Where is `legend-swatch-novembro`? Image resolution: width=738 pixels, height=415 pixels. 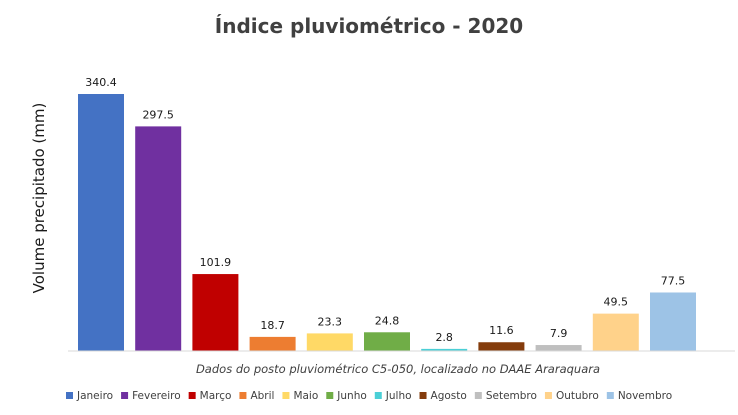 legend-swatch-novembro is located at coordinates (610, 395).